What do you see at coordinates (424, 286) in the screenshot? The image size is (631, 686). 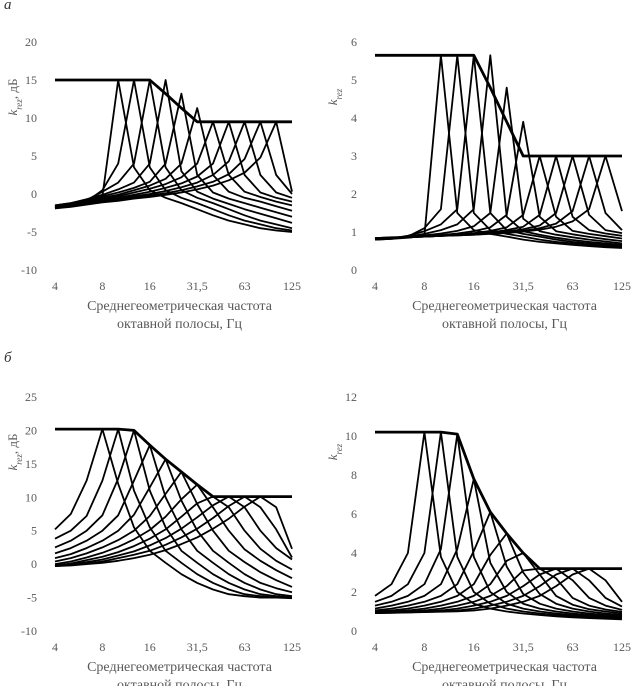 I see `a-right-xtick-label: 8` at bounding box center [424, 286].